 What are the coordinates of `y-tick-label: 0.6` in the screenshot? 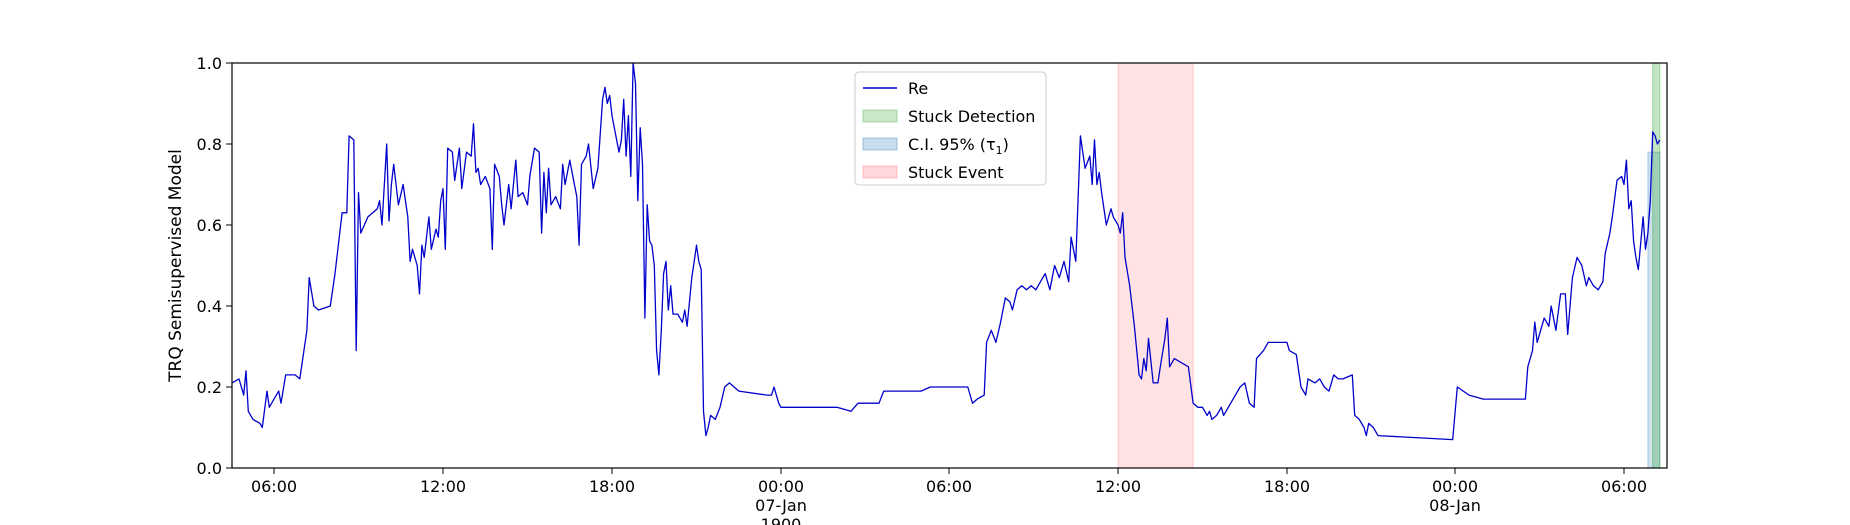 It's located at (209, 225).